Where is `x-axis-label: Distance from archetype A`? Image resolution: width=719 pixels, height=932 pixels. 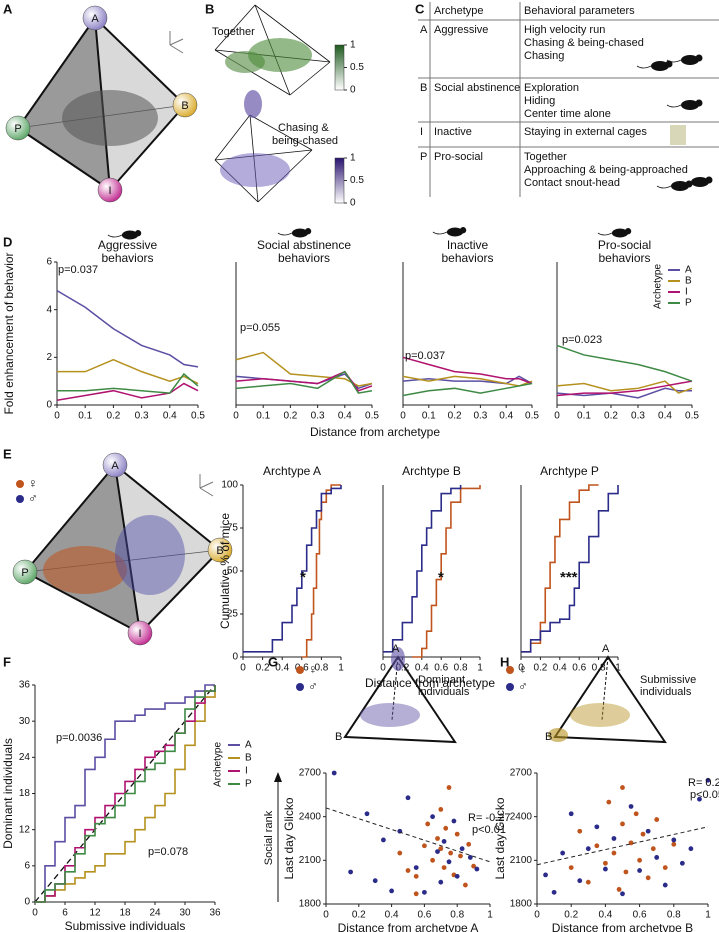 x-axis-label: Distance from archetype A is located at coordinates (408, 926).